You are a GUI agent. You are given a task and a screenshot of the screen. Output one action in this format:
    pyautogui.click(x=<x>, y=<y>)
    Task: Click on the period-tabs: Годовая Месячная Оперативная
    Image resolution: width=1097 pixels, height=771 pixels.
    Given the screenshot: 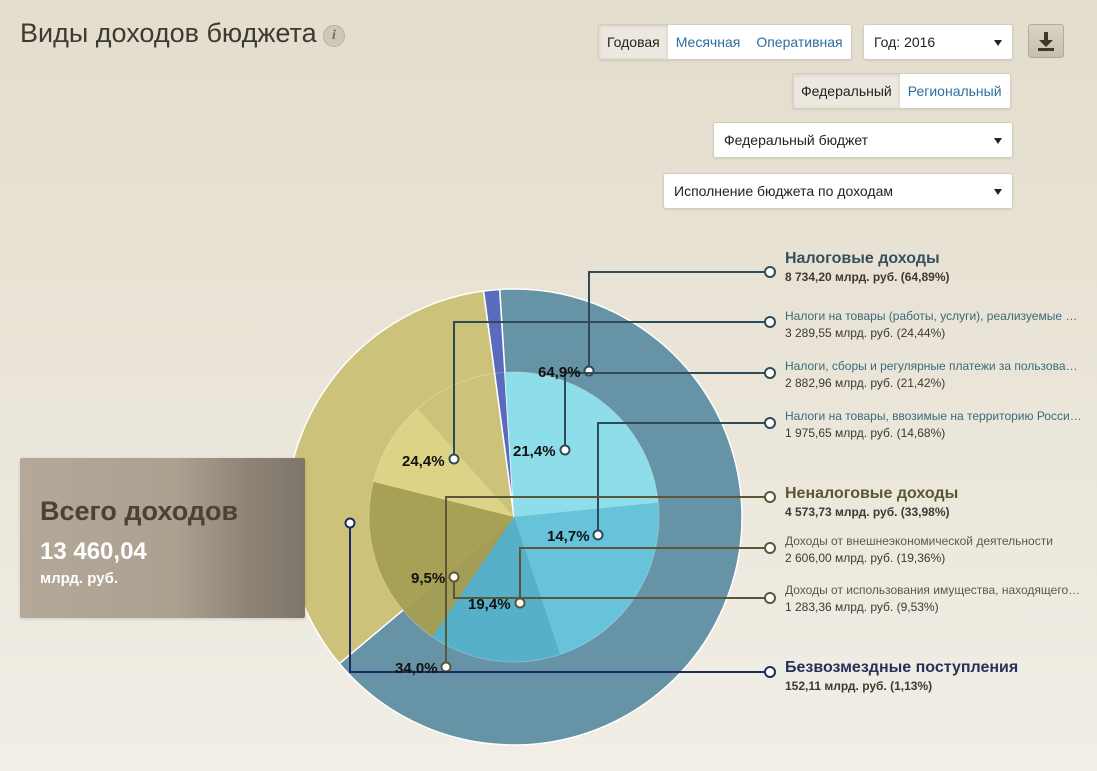 What is the action you would take?
    pyautogui.click(x=725, y=42)
    